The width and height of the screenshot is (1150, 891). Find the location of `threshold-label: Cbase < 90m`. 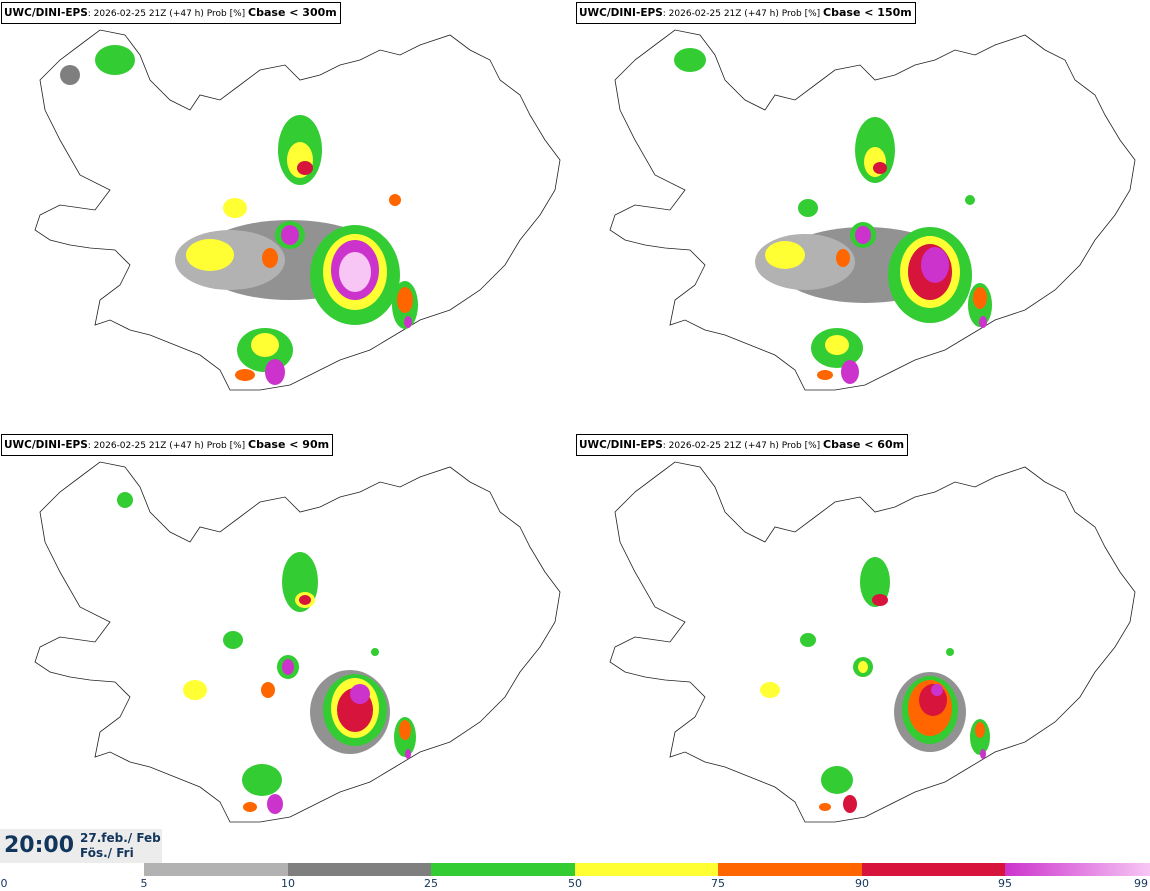

threshold-label: Cbase < 90m is located at coordinates (289, 444).